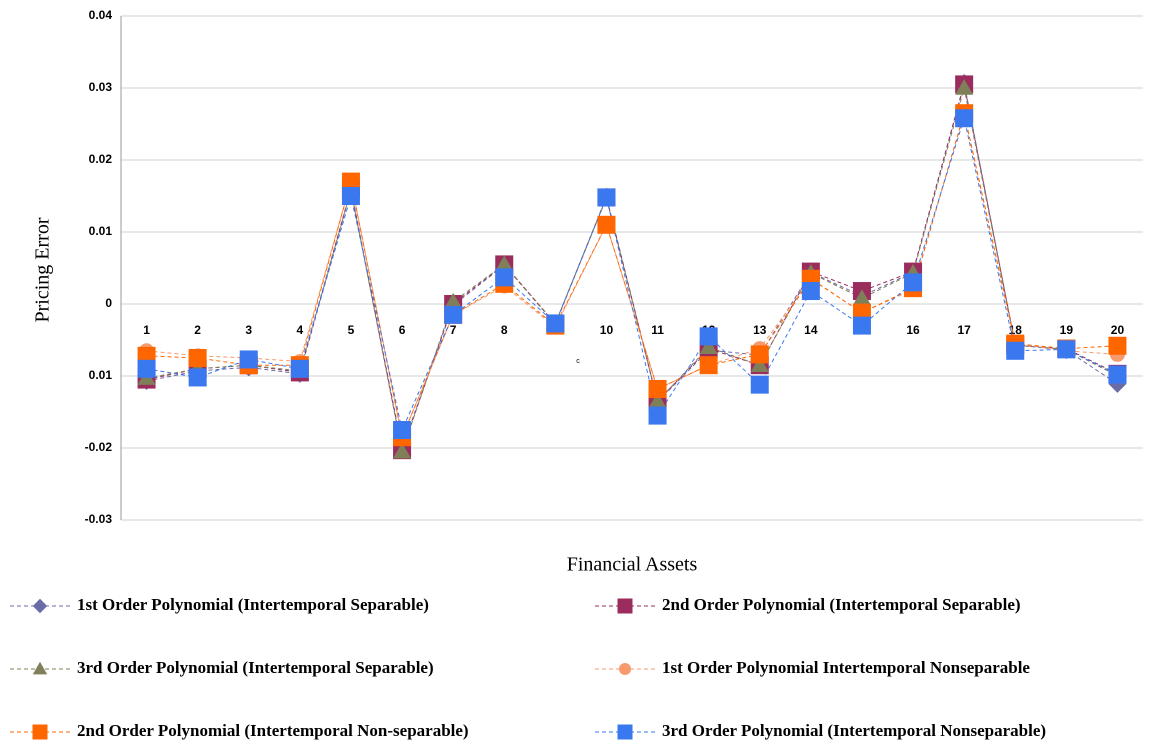 The width and height of the screenshot is (1152, 747). I want to click on y-tick-label: -0.03, so click(99, 519).